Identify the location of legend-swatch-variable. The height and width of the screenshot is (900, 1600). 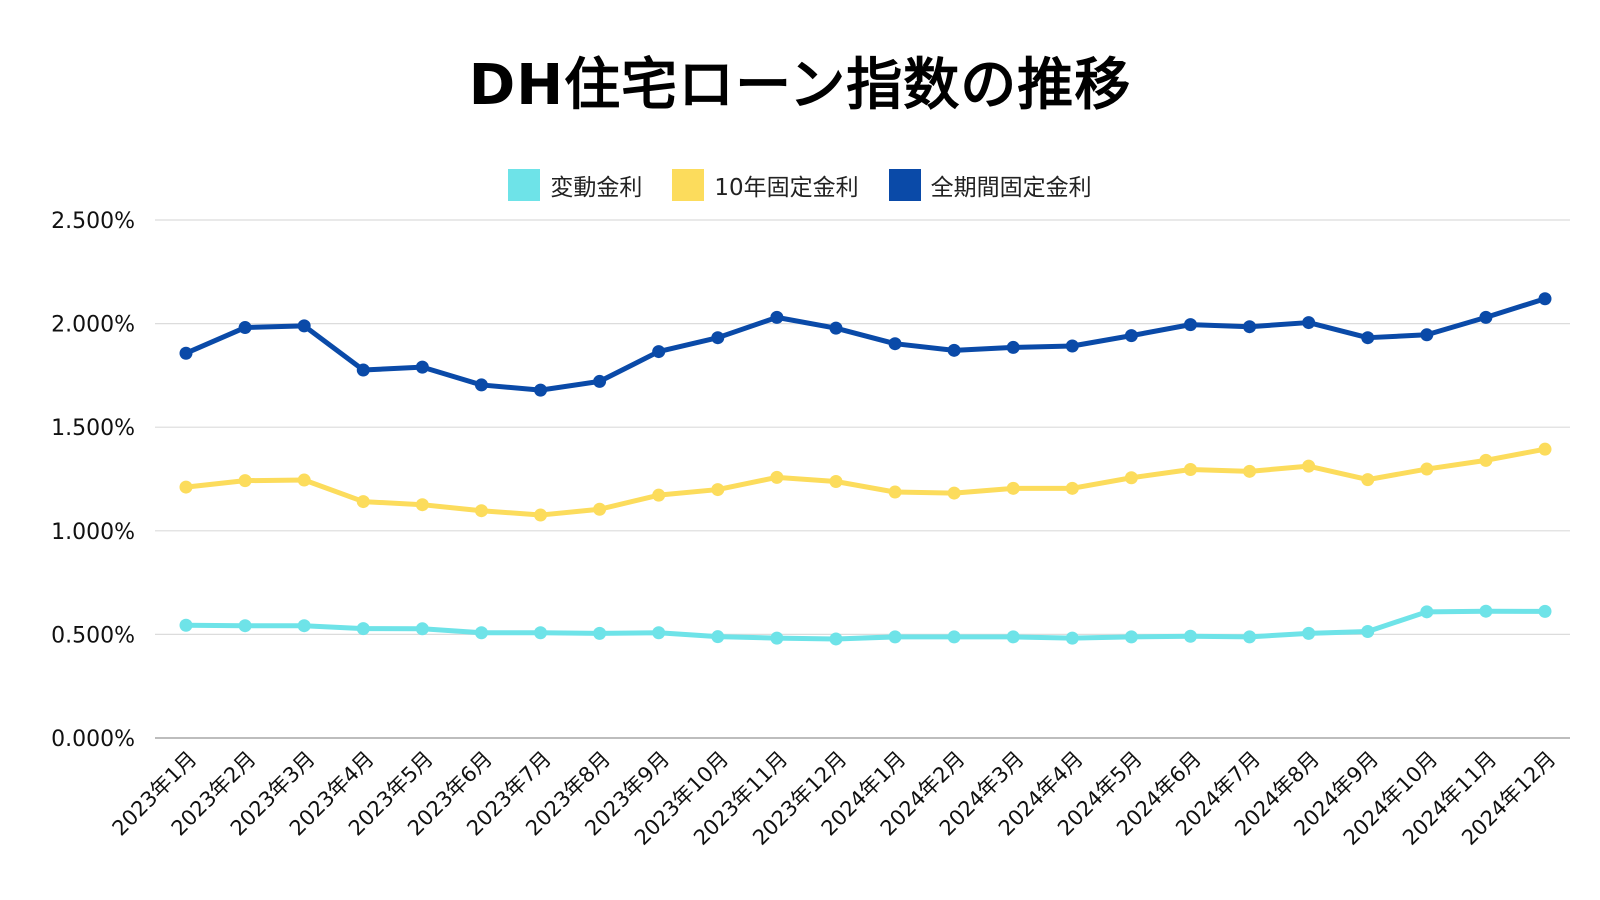
(524, 185).